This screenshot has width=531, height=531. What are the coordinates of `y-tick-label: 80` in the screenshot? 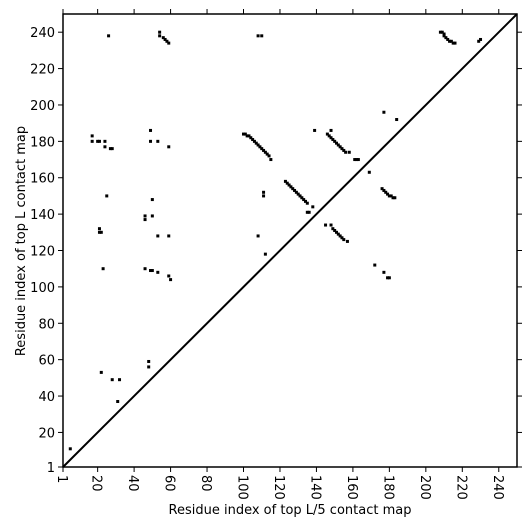 It's located at (46, 324).